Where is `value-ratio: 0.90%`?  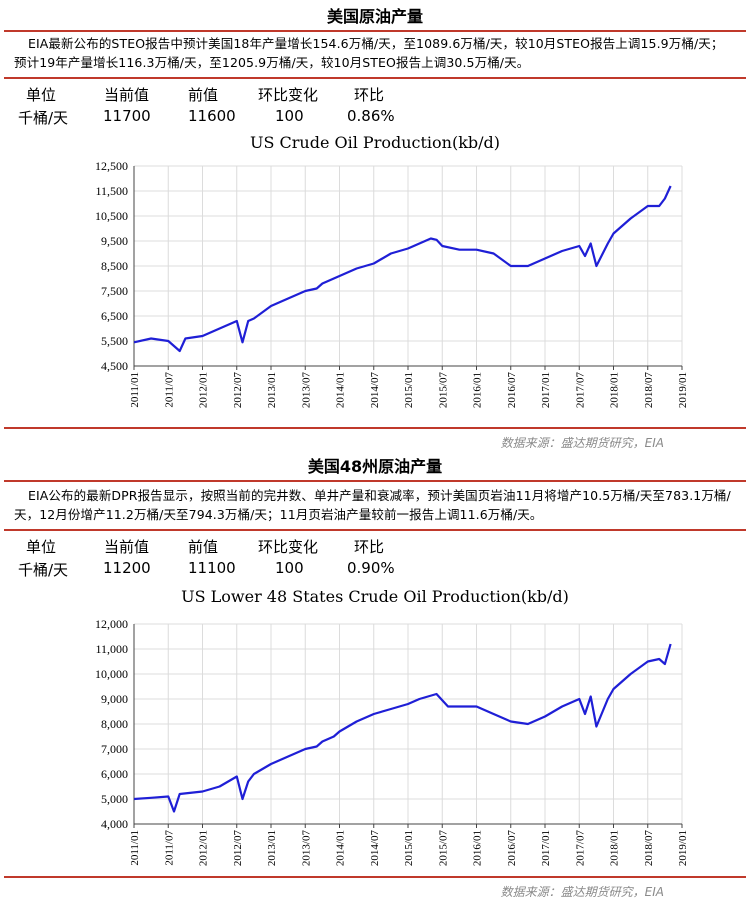 value-ratio: 0.90% is located at coordinates (371, 568).